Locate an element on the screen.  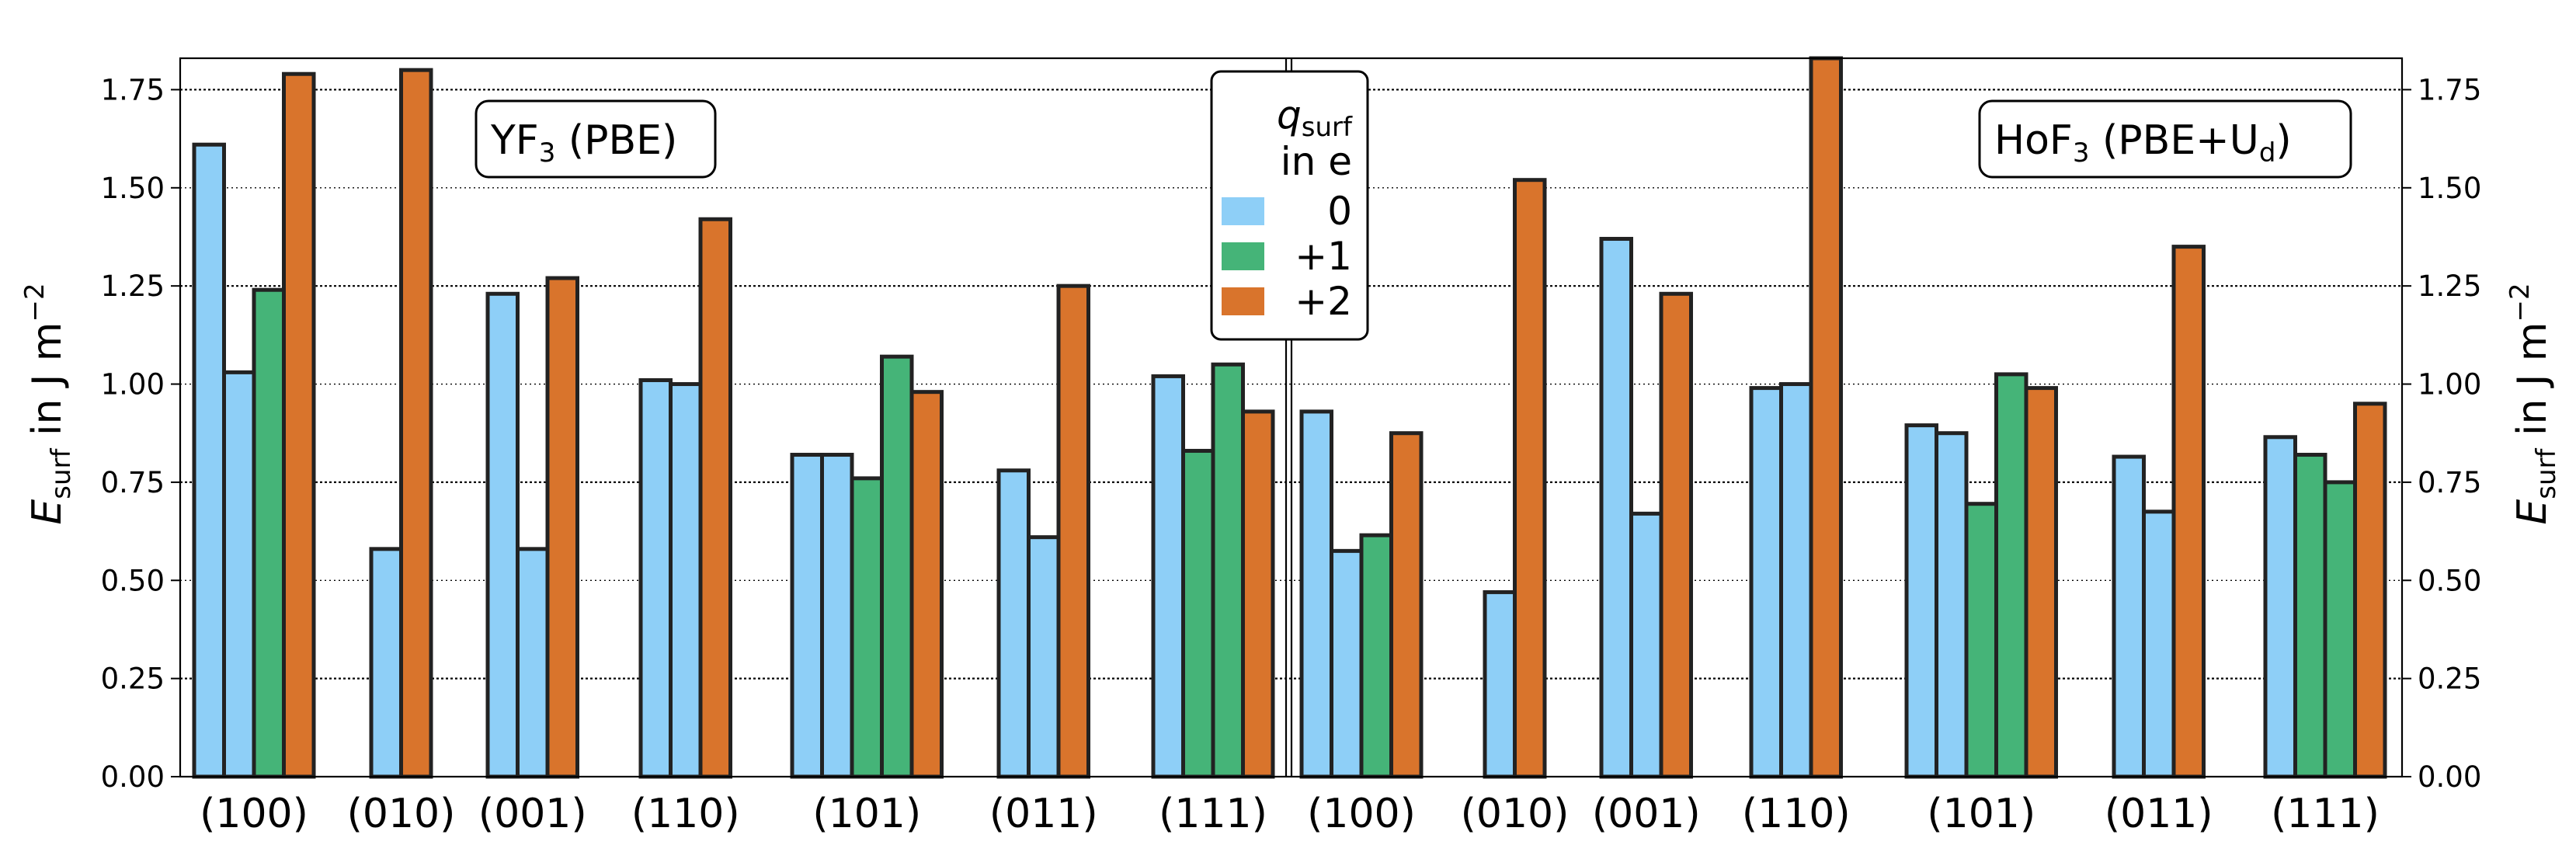
y-tick-label-left: 1.00 is located at coordinates (133, 385).